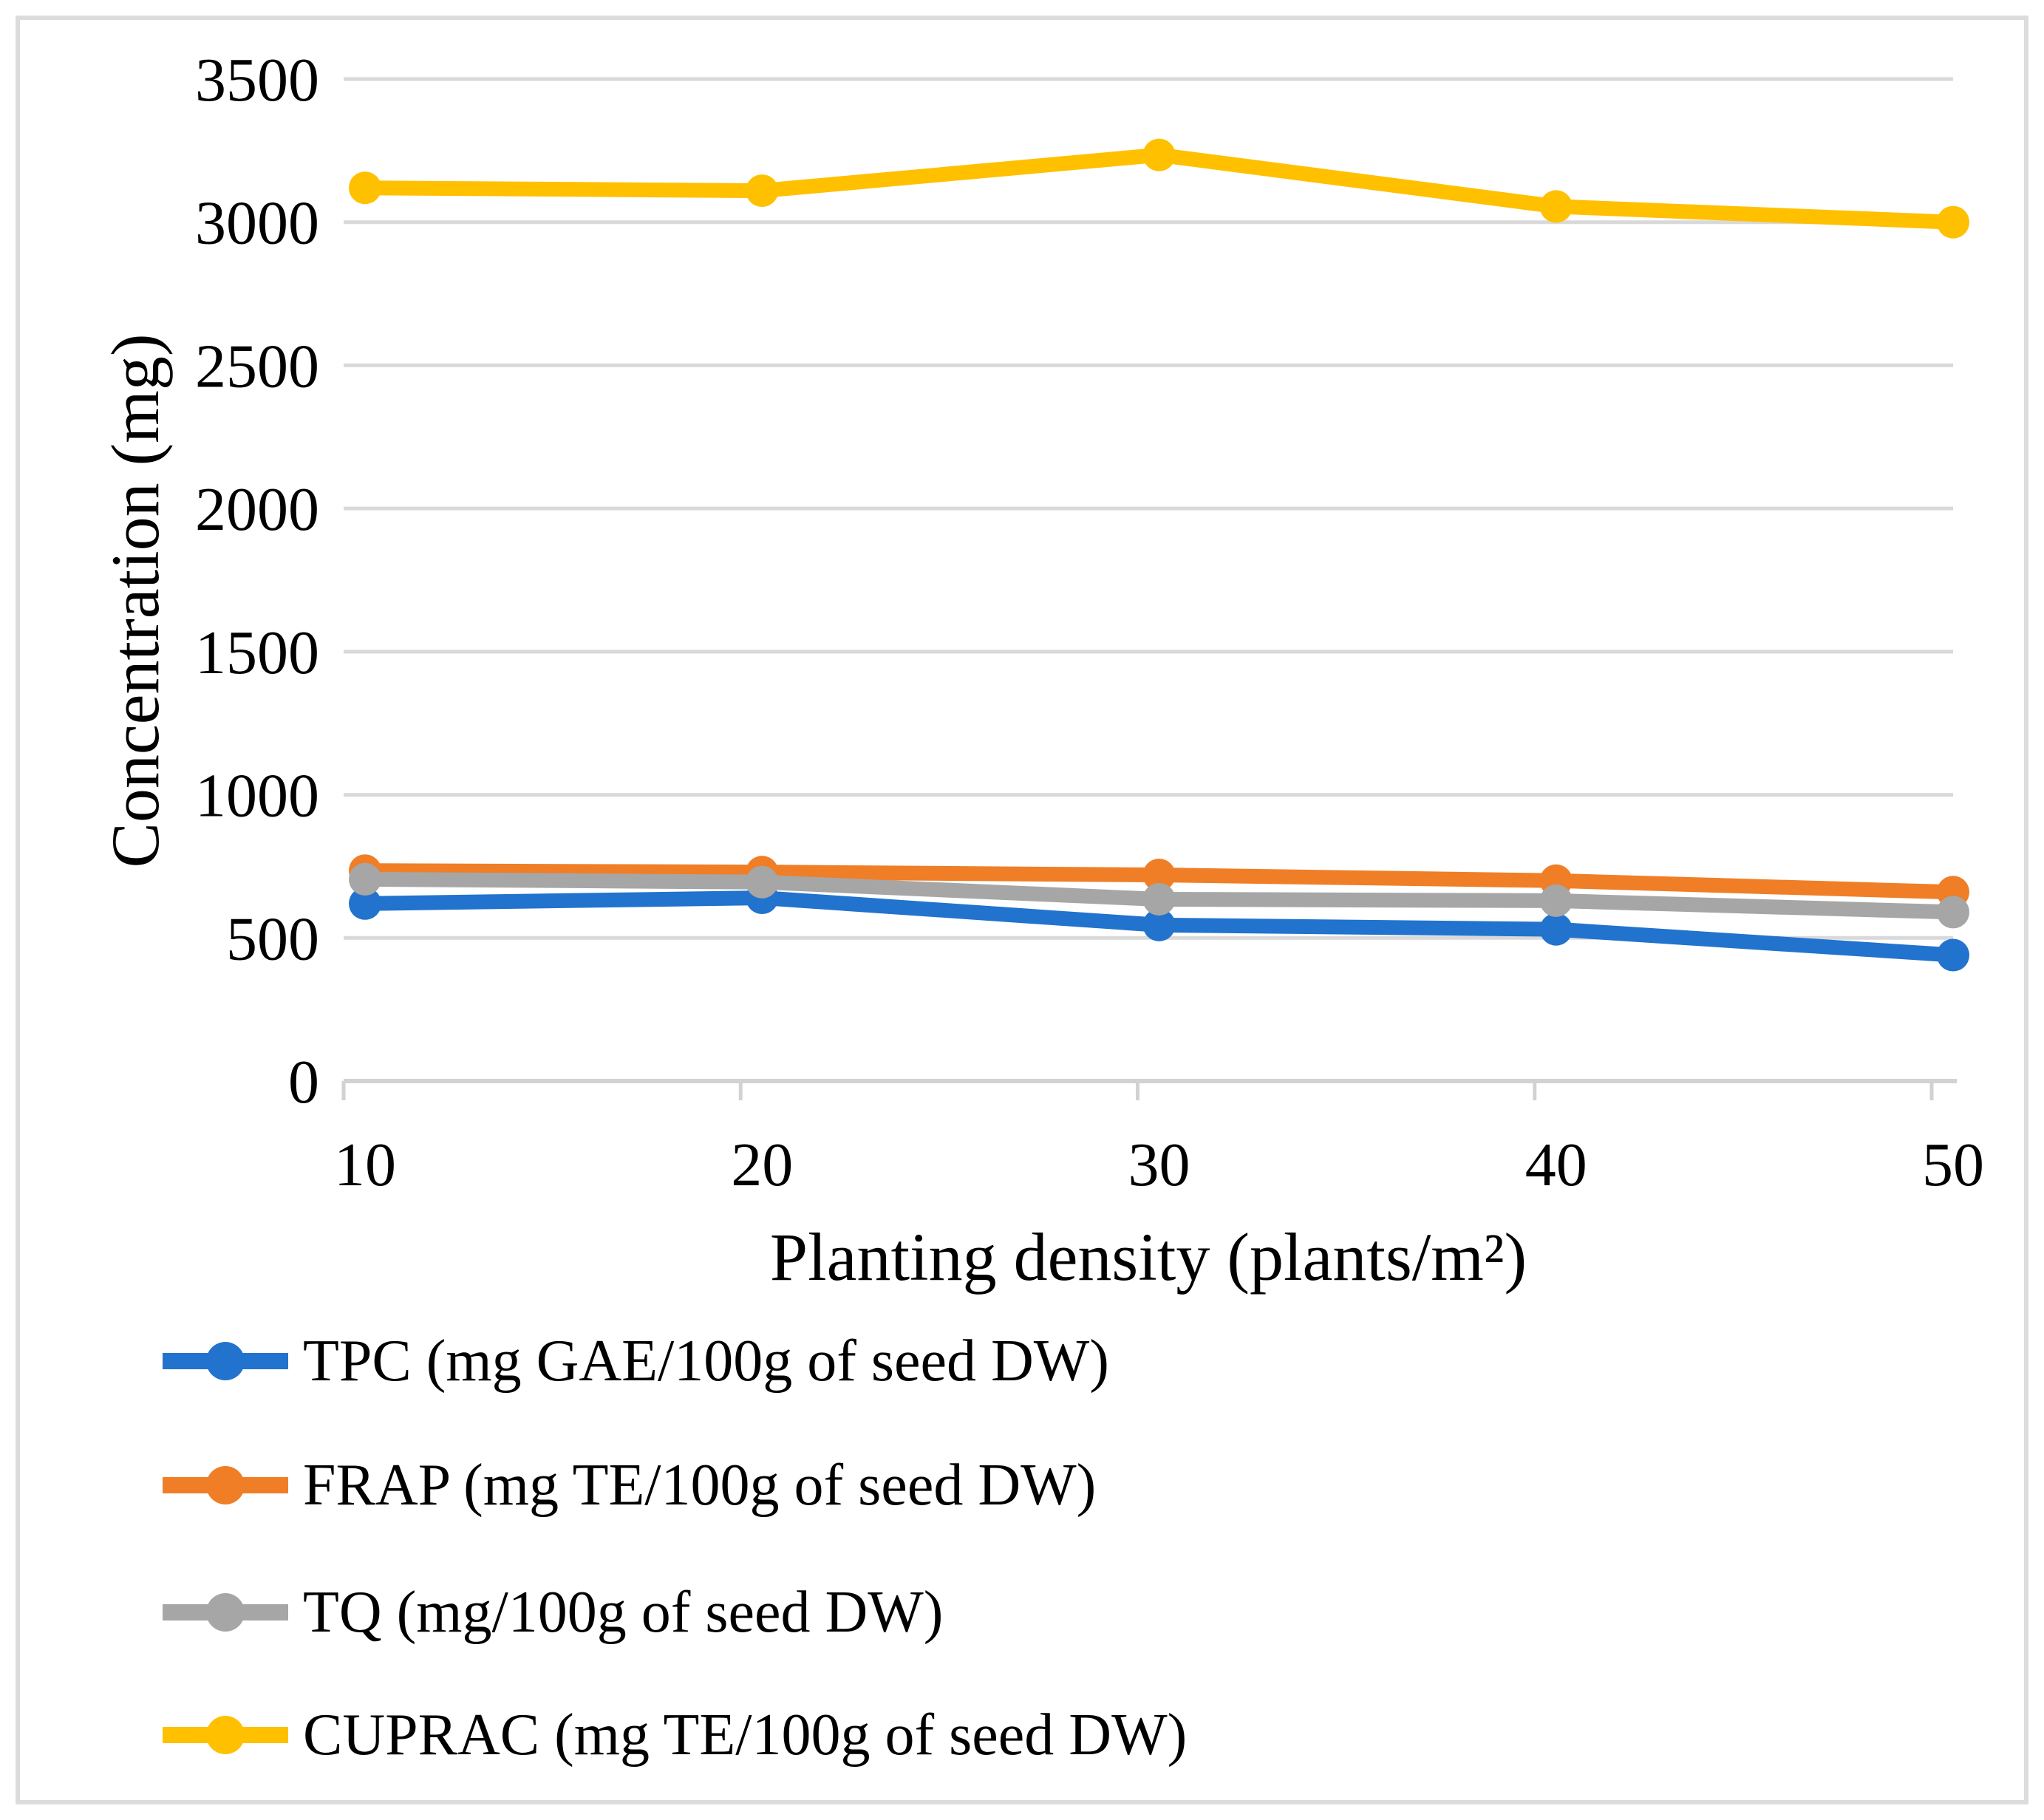 The width and height of the screenshot is (2044, 1820). What do you see at coordinates (257, 366) in the screenshot?
I see `y-tick-label: 2500` at bounding box center [257, 366].